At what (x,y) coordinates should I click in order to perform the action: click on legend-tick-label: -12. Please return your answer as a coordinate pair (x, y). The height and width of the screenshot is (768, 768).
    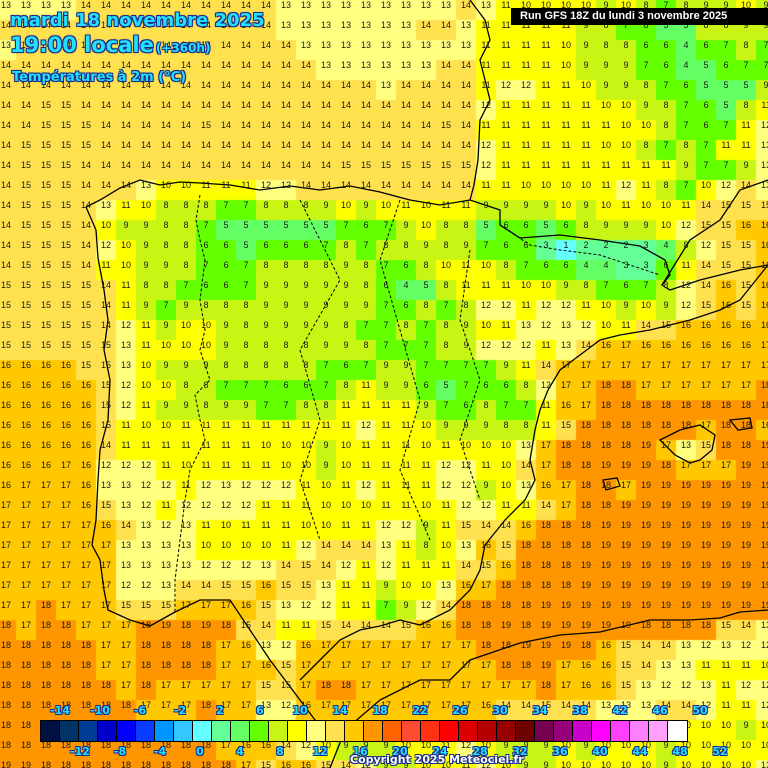
    Looking at the image, I should click on (80, 751).